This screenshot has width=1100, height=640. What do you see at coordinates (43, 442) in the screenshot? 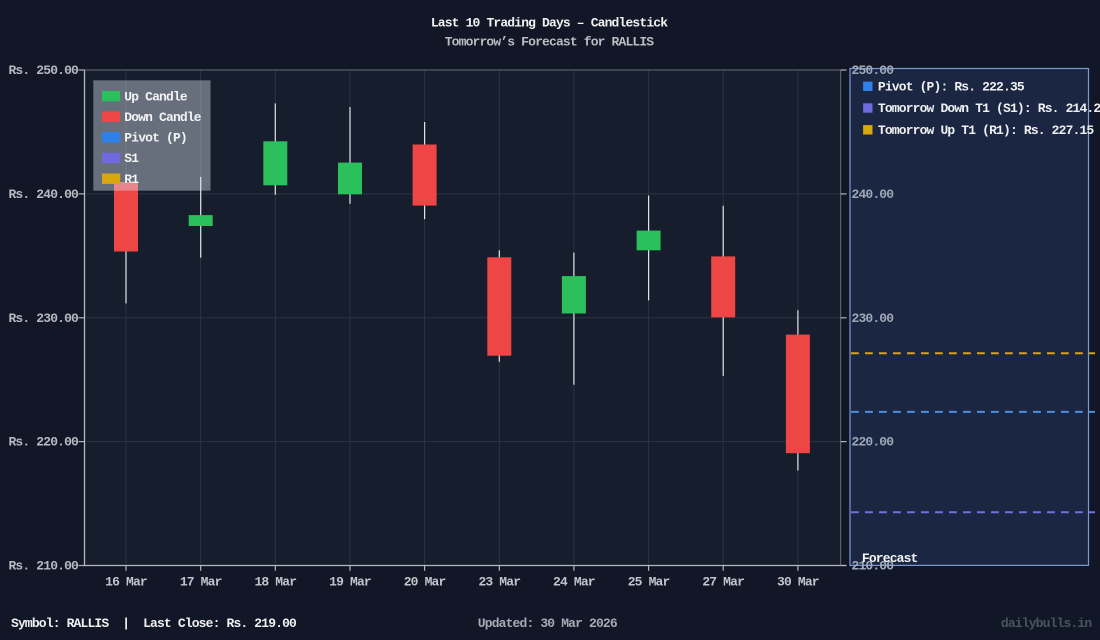
I see `svg-text: Rs. 220.00` at bounding box center [43, 442].